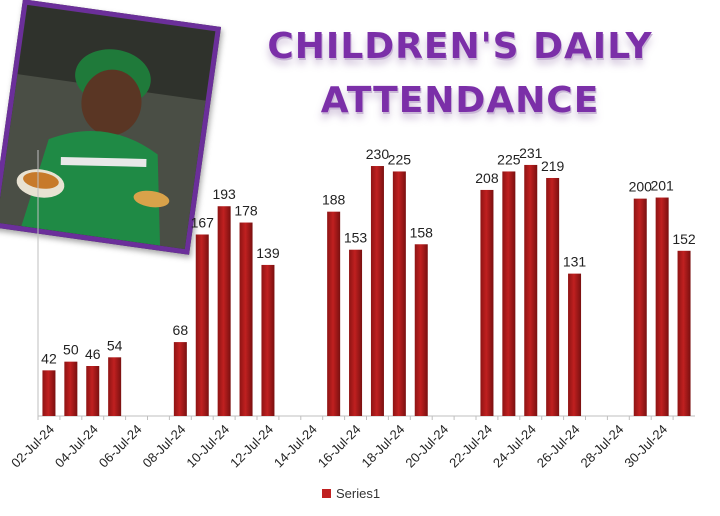 The width and height of the screenshot is (720, 516). I want to click on data-label-05-Jul-24: 54, so click(115, 345).